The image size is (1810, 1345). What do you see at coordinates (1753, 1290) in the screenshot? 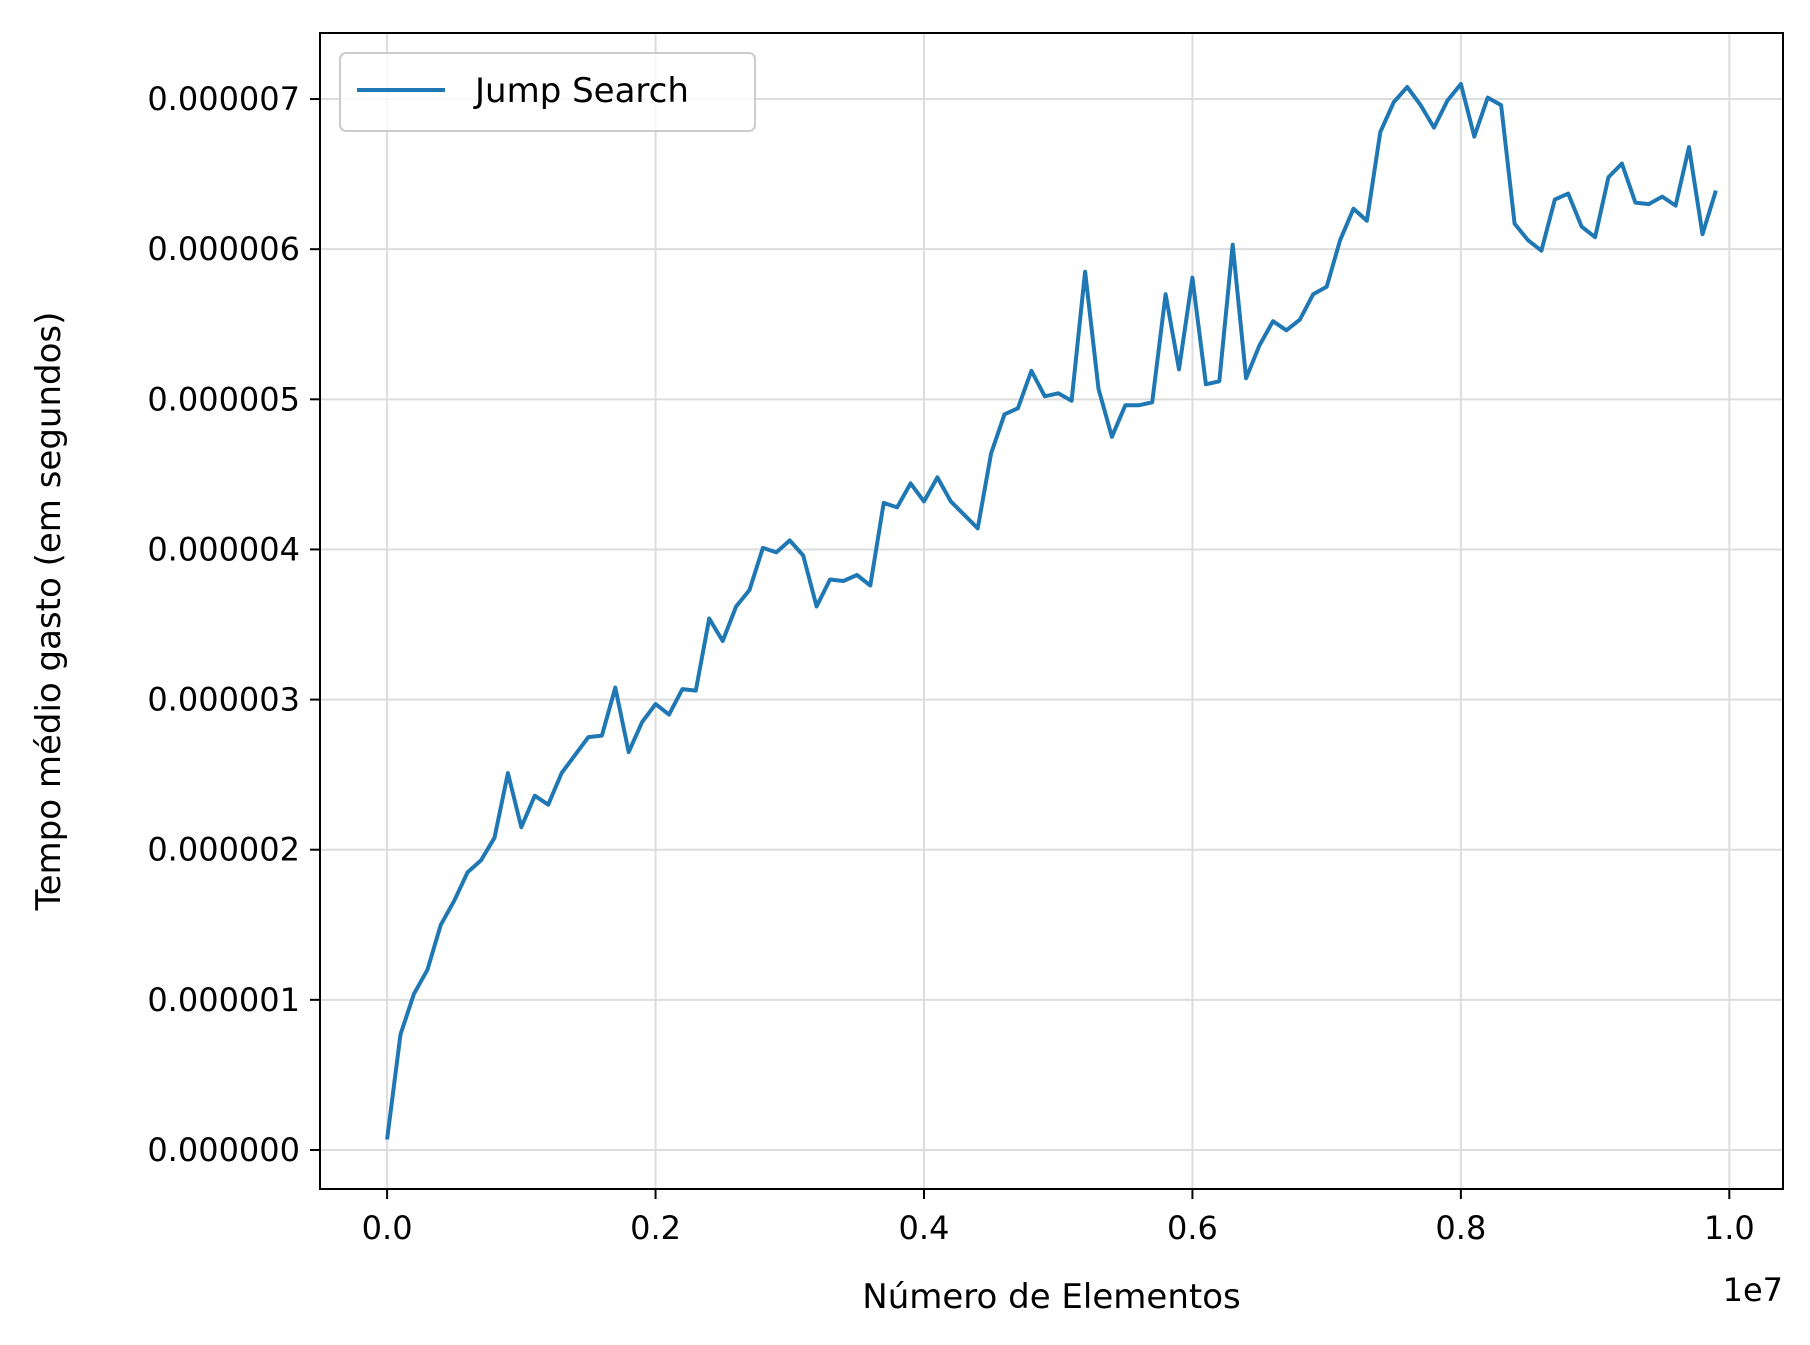
I see `x-axis-offset-label: 1e7` at bounding box center [1753, 1290].